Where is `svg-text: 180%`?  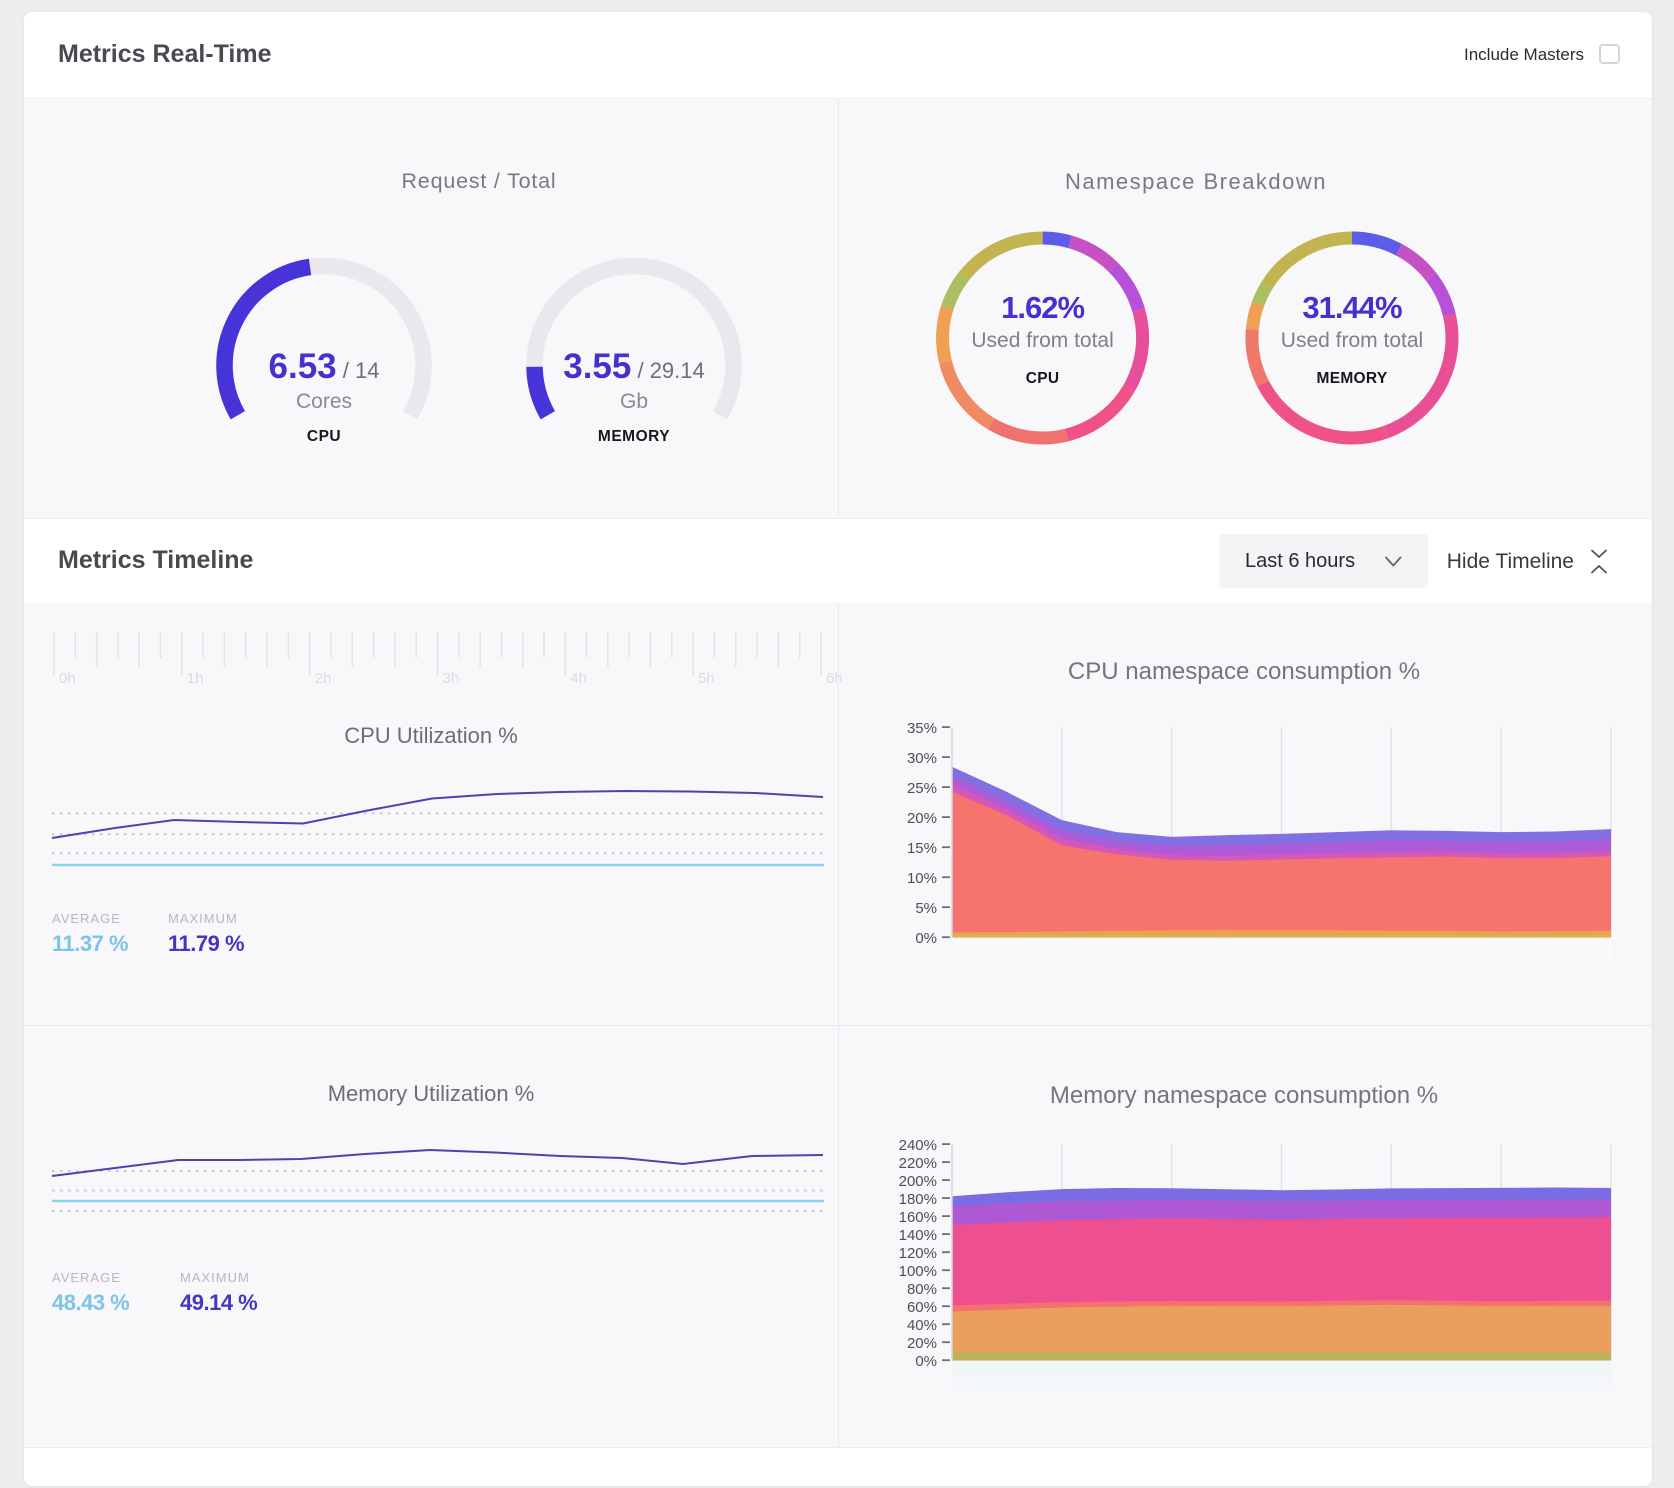 svg-text: 180% is located at coordinates (918, 1199).